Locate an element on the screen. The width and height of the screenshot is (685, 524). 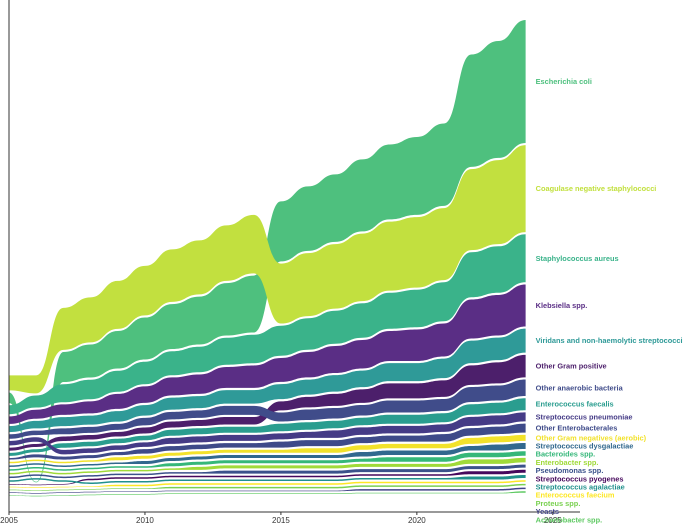
label-other-gram-negatives-aerobic: Other Gram negatives (aerobic) is located at coordinates (591, 437).